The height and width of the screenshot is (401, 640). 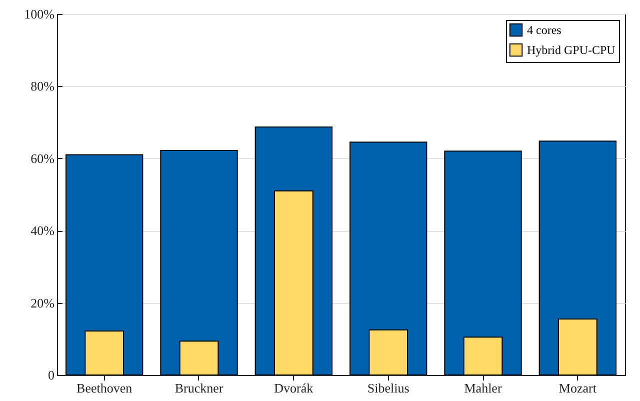 What do you see at coordinates (42, 158) in the screenshot?
I see `y-tick-label: 60%` at bounding box center [42, 158].